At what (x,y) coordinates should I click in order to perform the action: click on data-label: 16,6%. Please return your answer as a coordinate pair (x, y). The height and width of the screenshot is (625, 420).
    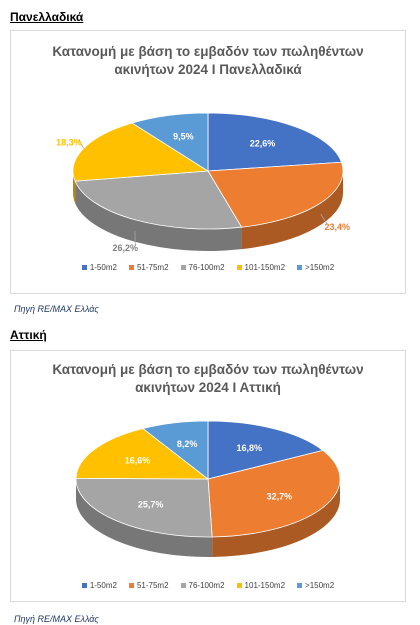
    Looking at the image, I should click on (138, 461).